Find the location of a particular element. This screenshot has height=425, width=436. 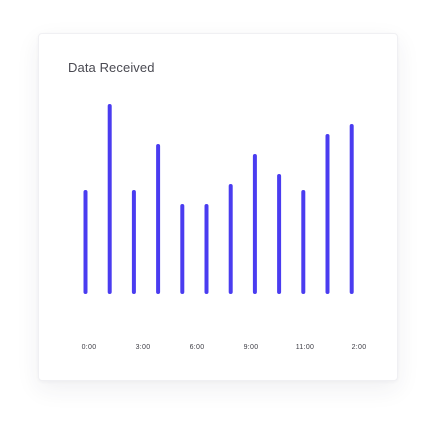

x-tick-label: 0:00 is located at coordinates (89, 347).